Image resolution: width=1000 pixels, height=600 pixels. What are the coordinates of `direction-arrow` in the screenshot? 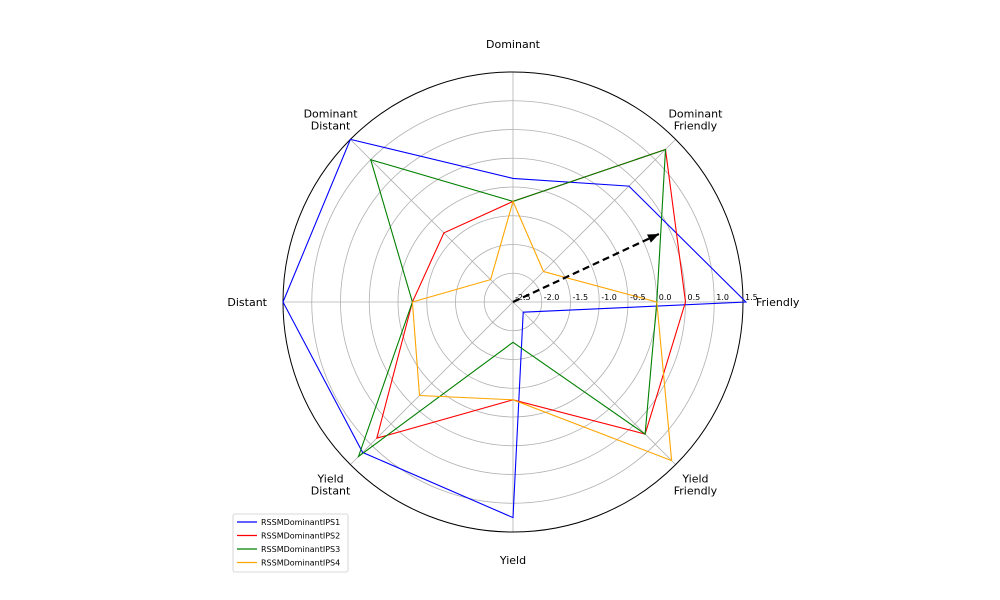 It's located at (586, 267).